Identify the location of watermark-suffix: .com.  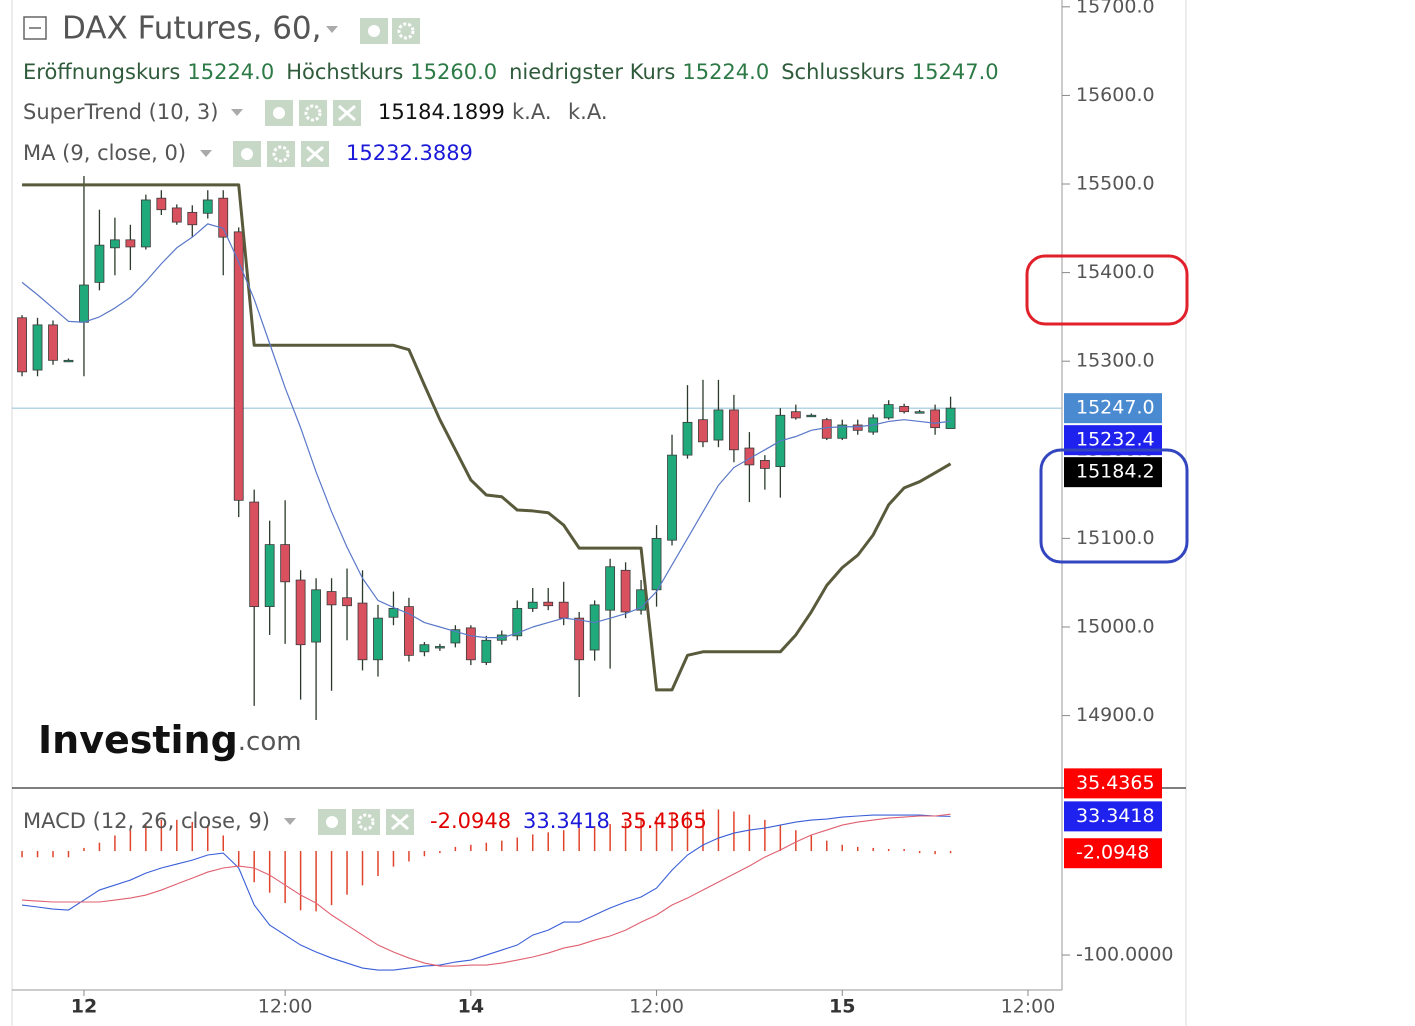
(270, 742).